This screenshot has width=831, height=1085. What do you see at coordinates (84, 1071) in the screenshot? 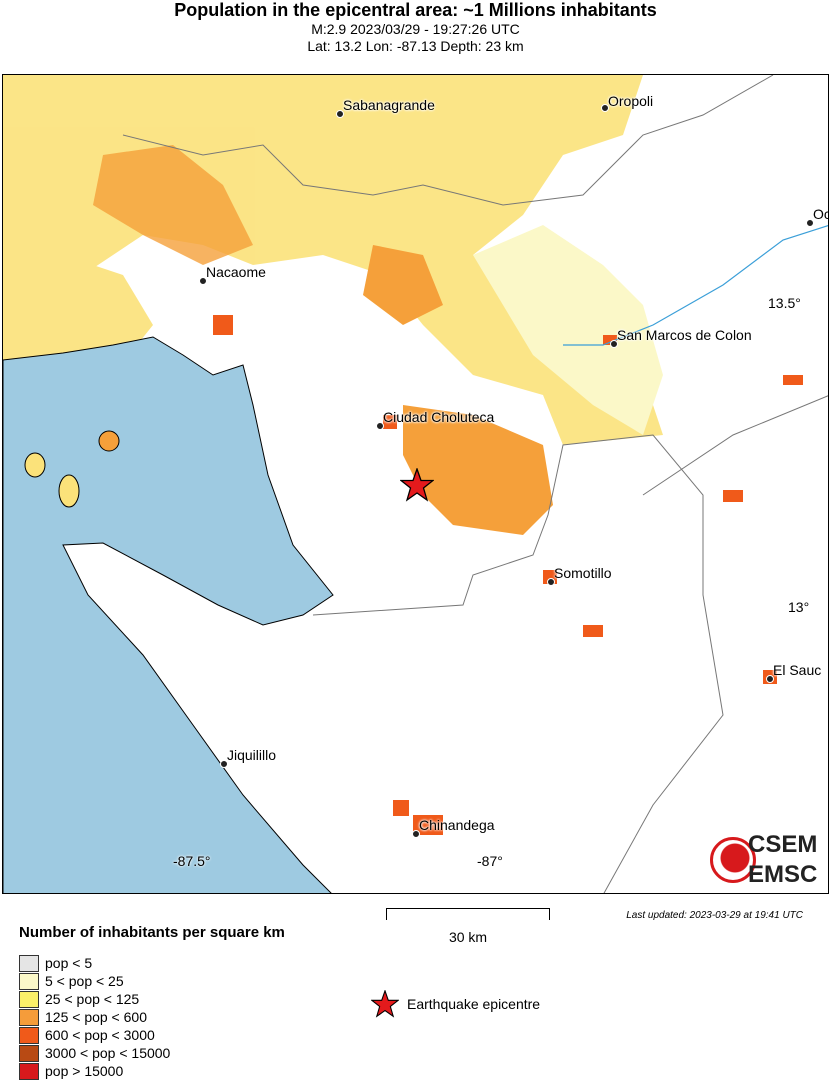
I see `legend-label: pop > 15000` at bounding box center [84, 1071].